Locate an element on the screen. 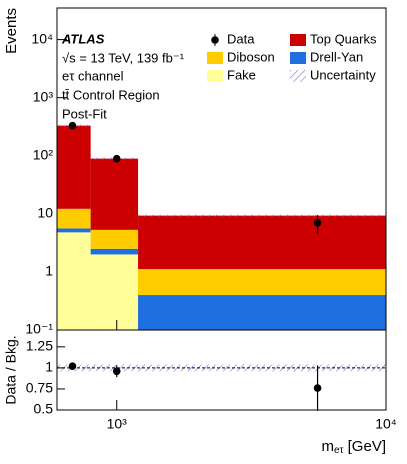 This screenshot has width=407, height=464. legend-label: Fake is located at coordinates (241, 74).